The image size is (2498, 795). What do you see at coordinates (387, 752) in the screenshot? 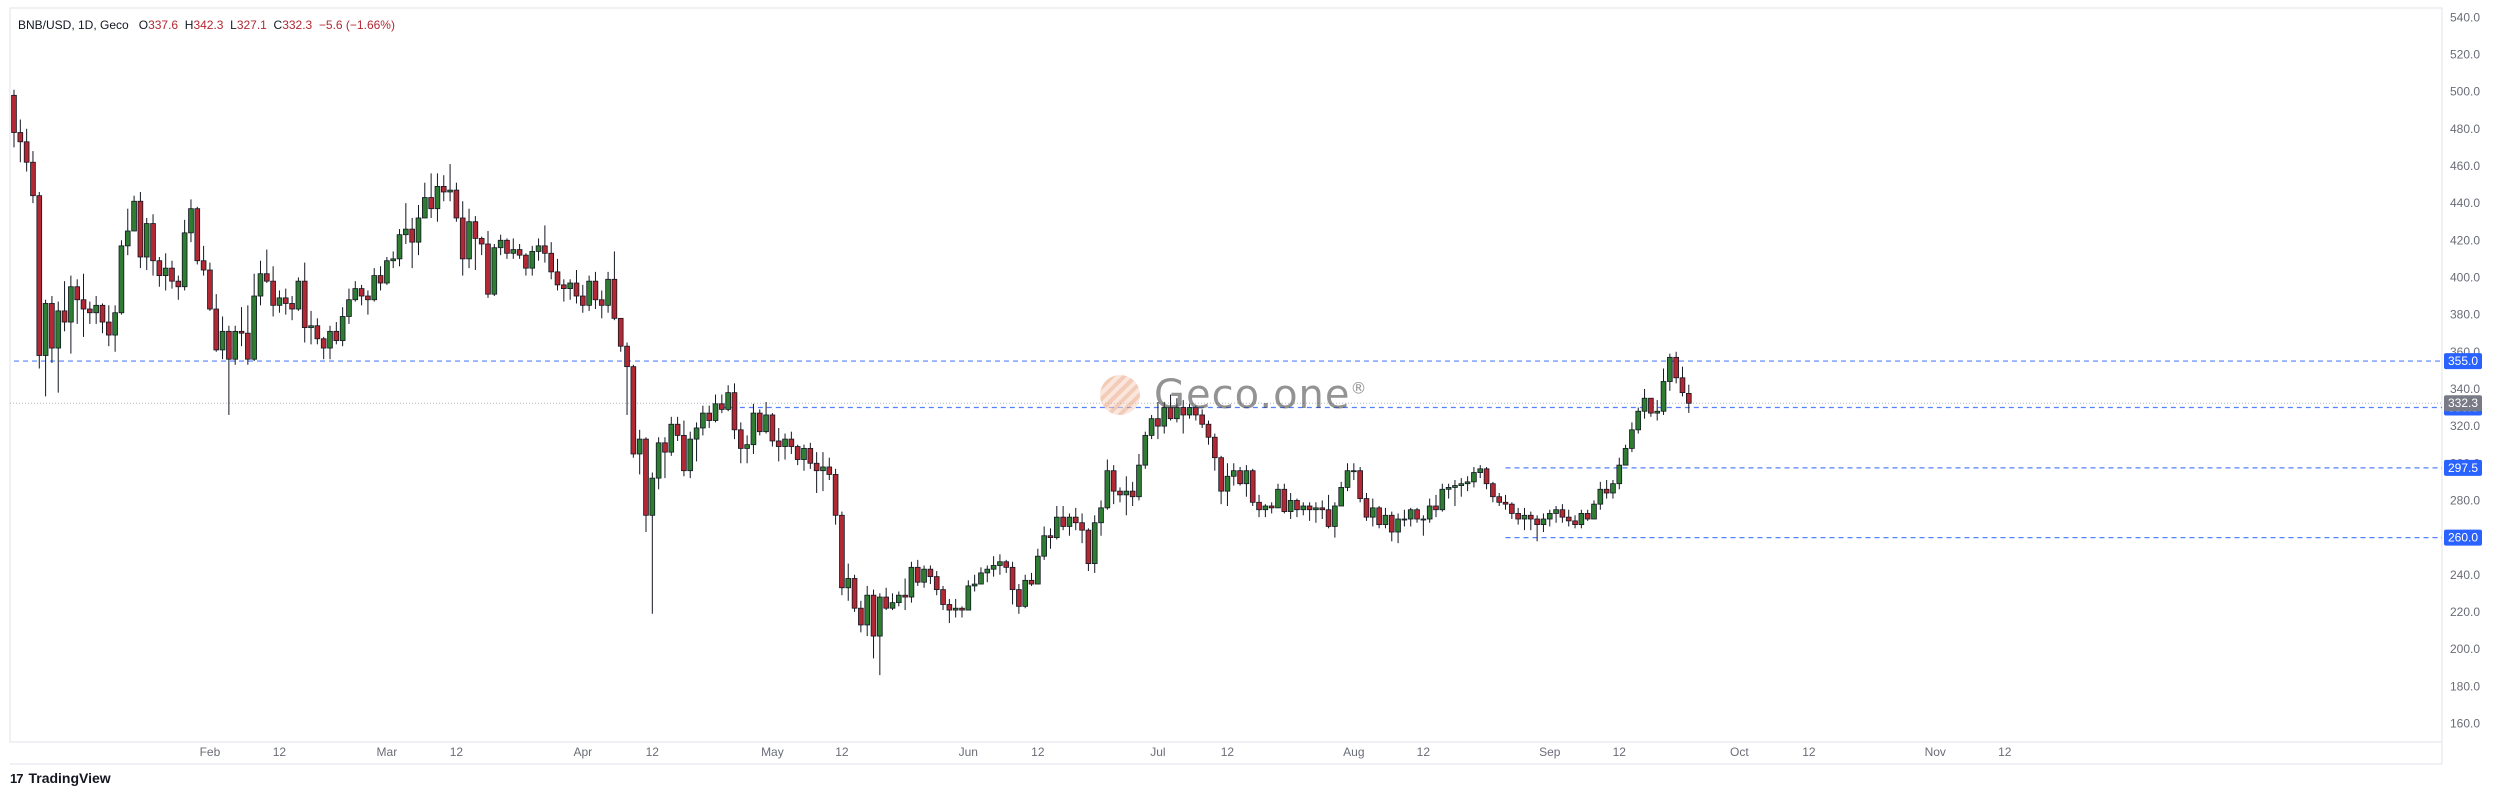
I see `x-tick-label: Mar` at bounding box center [387, 752].